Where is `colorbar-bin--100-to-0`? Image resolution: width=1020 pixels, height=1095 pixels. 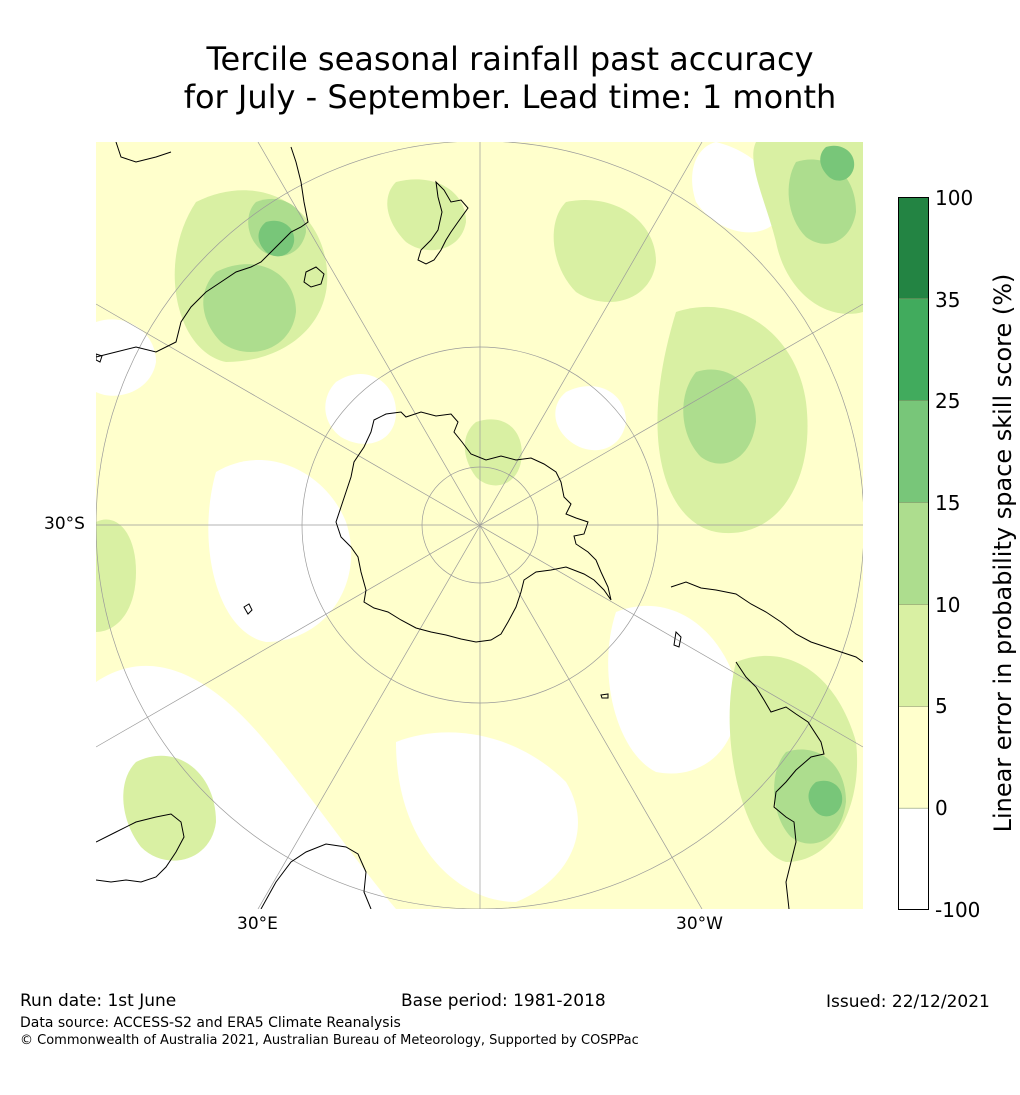
colorbar-bin--100-to-0 is located at coordinates (913, 859).